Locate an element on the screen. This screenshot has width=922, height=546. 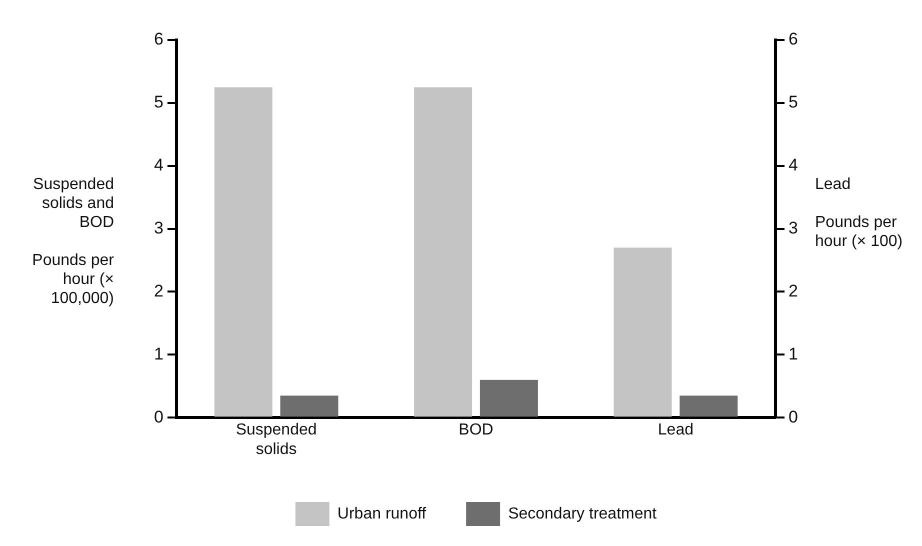
legend-label: Urban runoff is located at coordinates (382, 513).